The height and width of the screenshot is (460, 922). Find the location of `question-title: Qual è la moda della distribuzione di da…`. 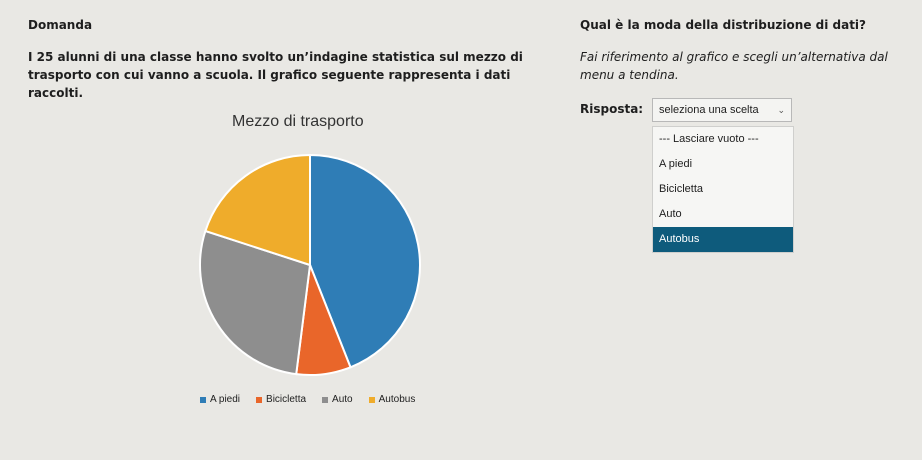

question-title: Qual è la moda della distribuzione di da… is located at coordinates (723, 25).